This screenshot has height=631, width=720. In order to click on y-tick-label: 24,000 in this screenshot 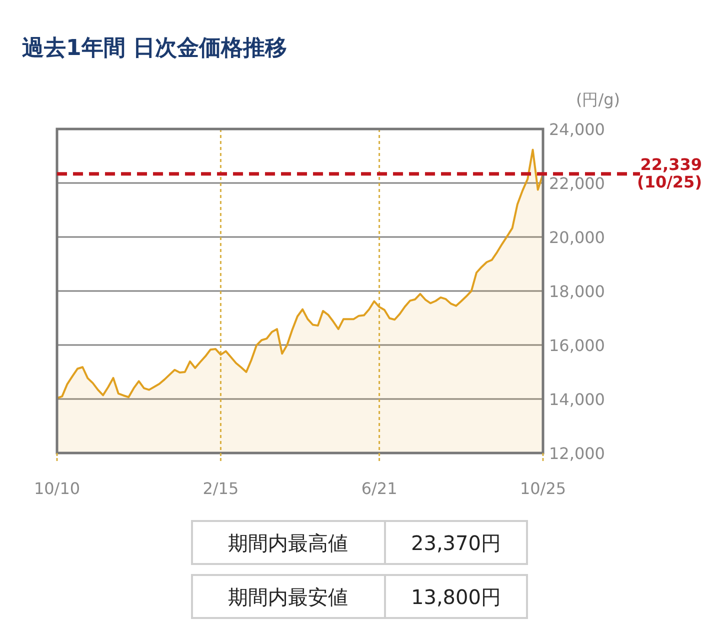, I will do `click(577, 129)`.